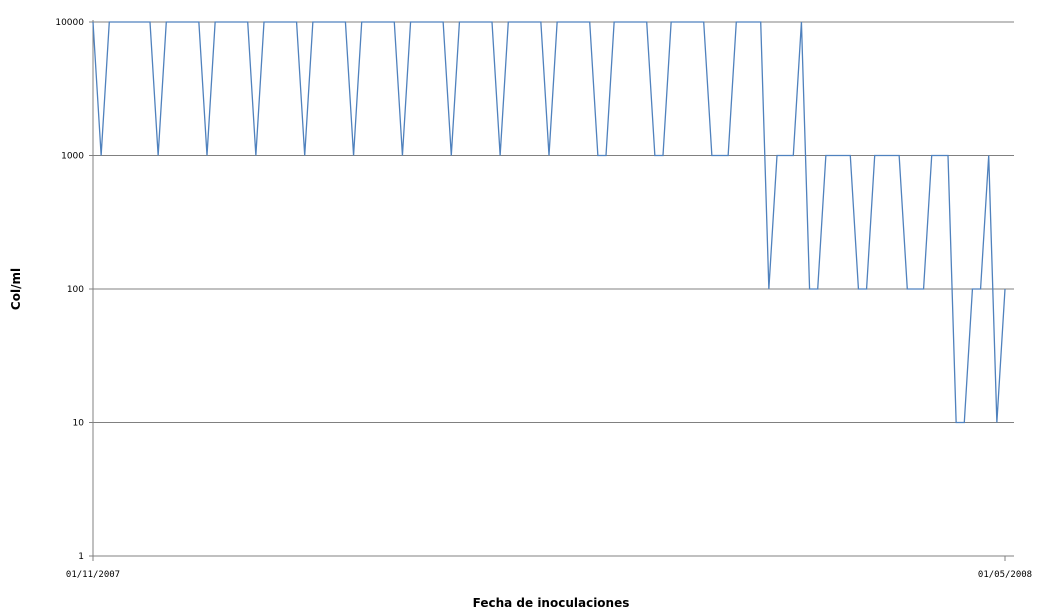  Describe the element at coordinates (16, 289) in the screenshot. I see `y-axis-title: Col/ml` at that location.